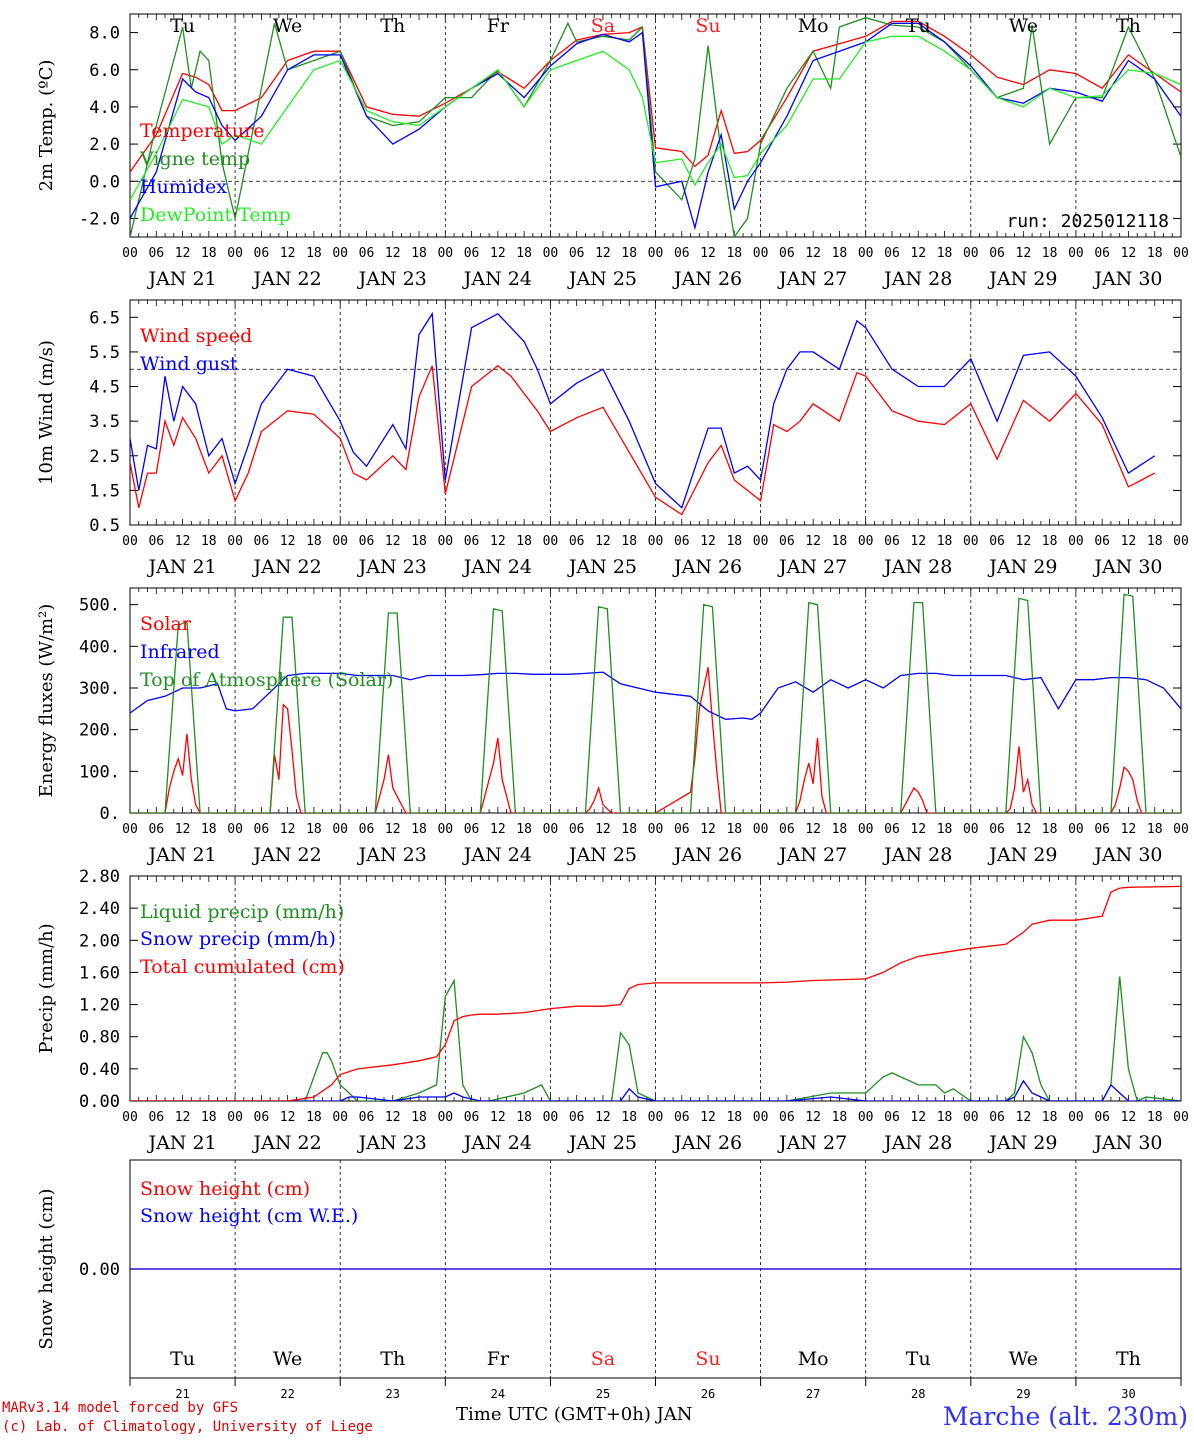 The width and height of the screenshot is (1194, 1440). I want to click on x-date-label: JAN 26, so click(707, 567).